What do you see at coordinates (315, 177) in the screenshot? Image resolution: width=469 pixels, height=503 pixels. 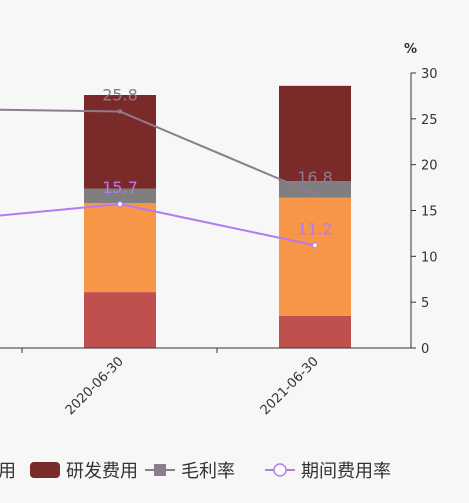 I see `data-label: 16.8` at bounding box center [315, 177].